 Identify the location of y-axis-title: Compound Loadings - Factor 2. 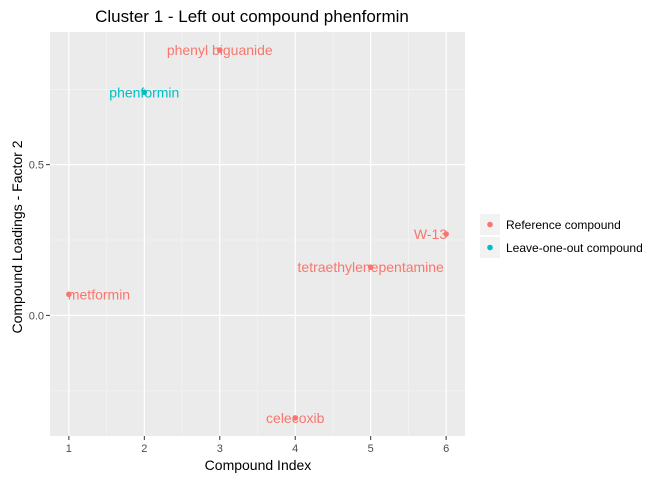
(17, 236).